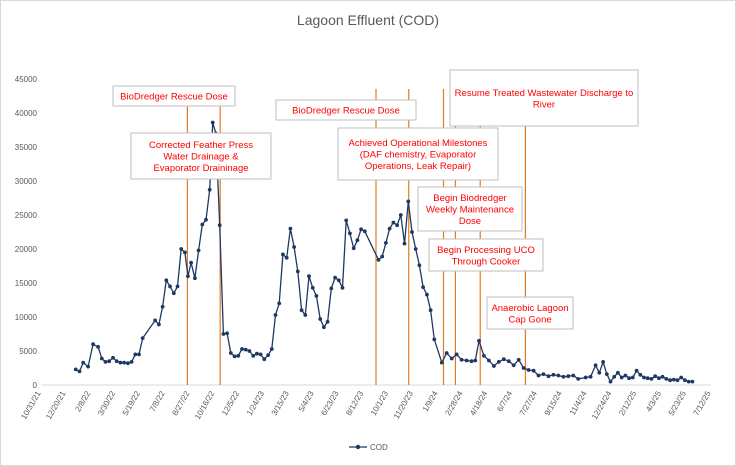 Image resolution: width=736 pixels, height=466 pixels. Describe the element at coordinates (702, 403) in the screenshot. I see `x-tick-label: 7/12/25` at that location.